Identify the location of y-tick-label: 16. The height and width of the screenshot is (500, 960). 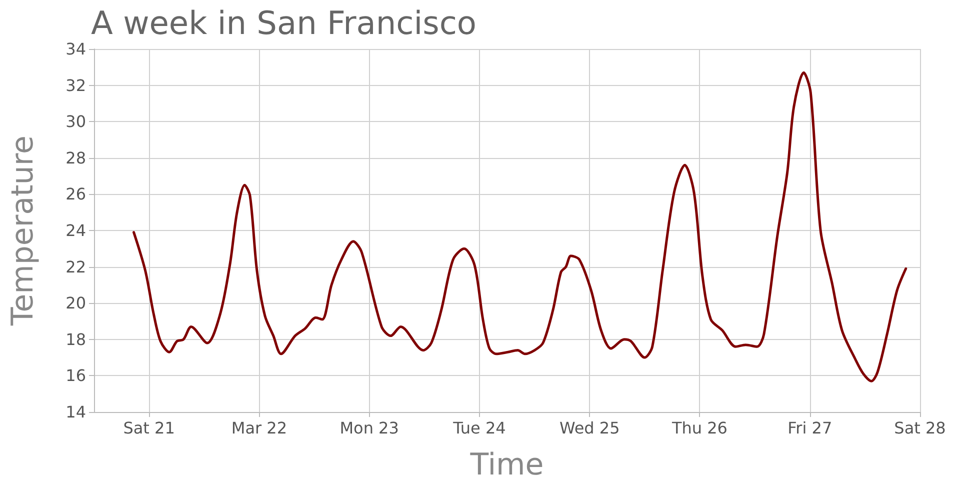
(76, 376).